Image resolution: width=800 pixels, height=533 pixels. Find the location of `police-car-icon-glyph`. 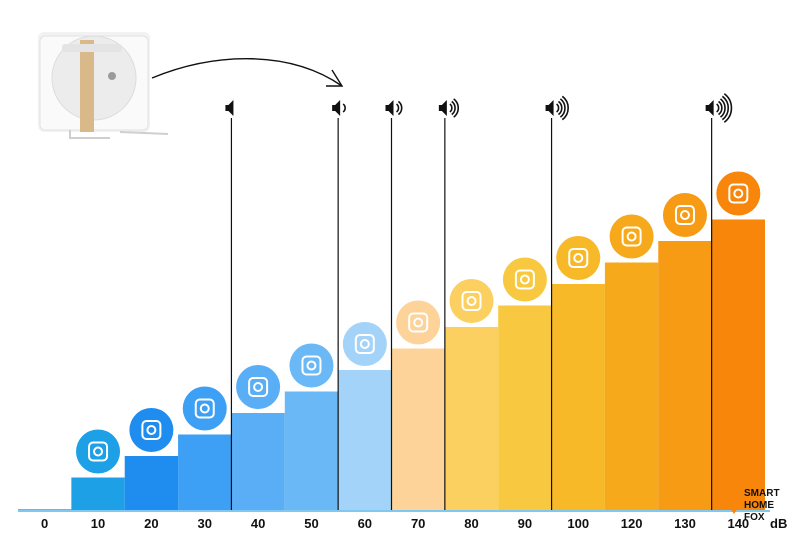

police-car-icon-glyph is located at coordinates (684, 215).